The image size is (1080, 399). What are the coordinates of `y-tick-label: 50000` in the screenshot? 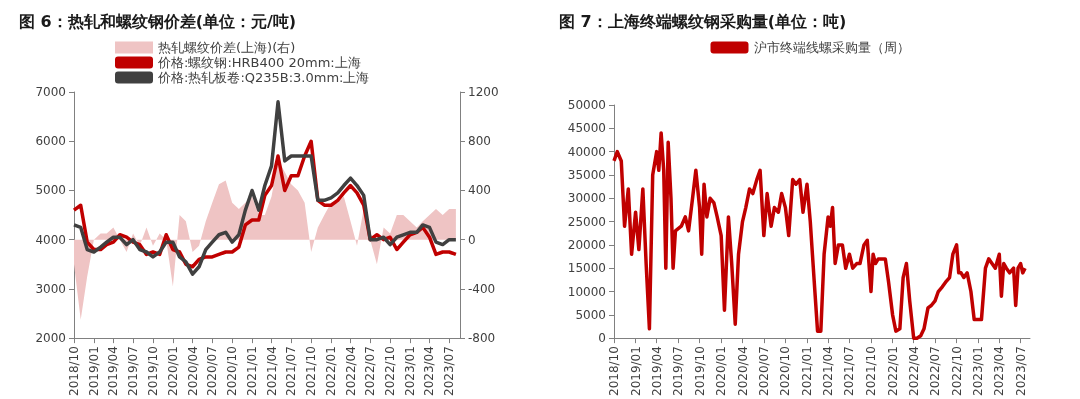 It's located at (586, 105).